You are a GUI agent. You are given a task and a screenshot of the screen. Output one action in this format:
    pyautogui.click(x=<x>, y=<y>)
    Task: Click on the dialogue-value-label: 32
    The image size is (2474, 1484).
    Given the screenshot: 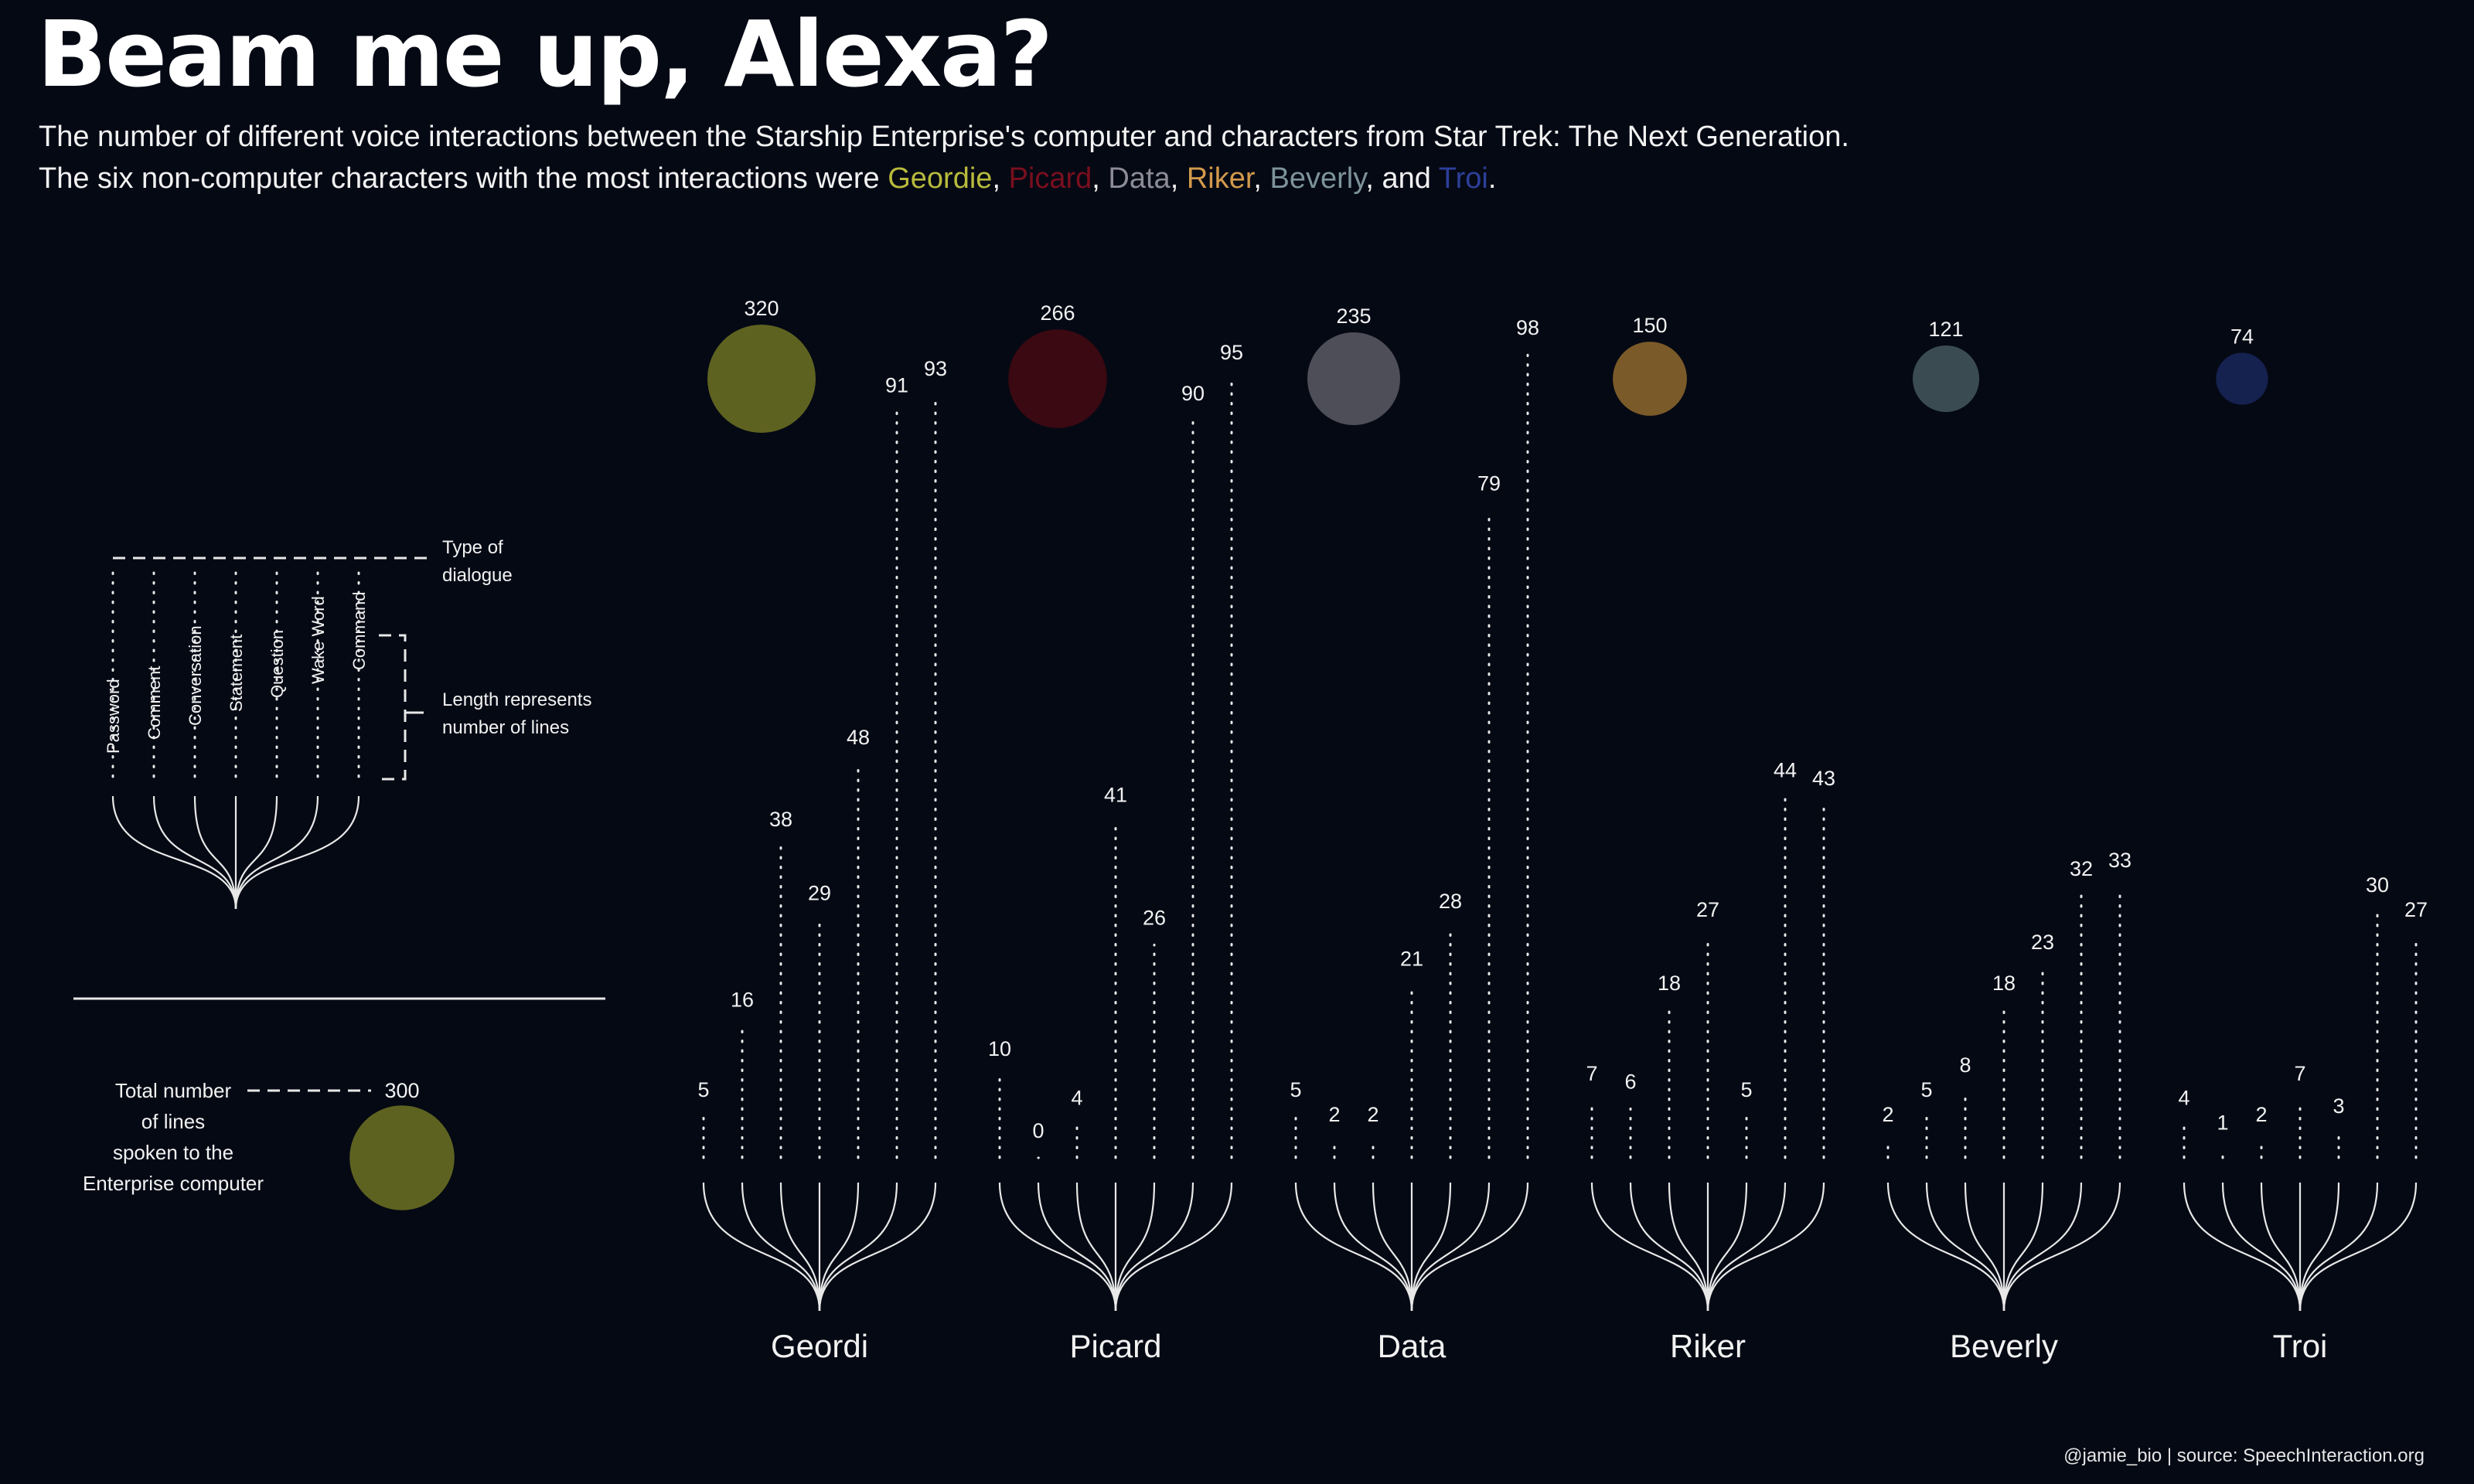 What is the action you would take?
    pyautogui.click(x=2081, y=868)
    